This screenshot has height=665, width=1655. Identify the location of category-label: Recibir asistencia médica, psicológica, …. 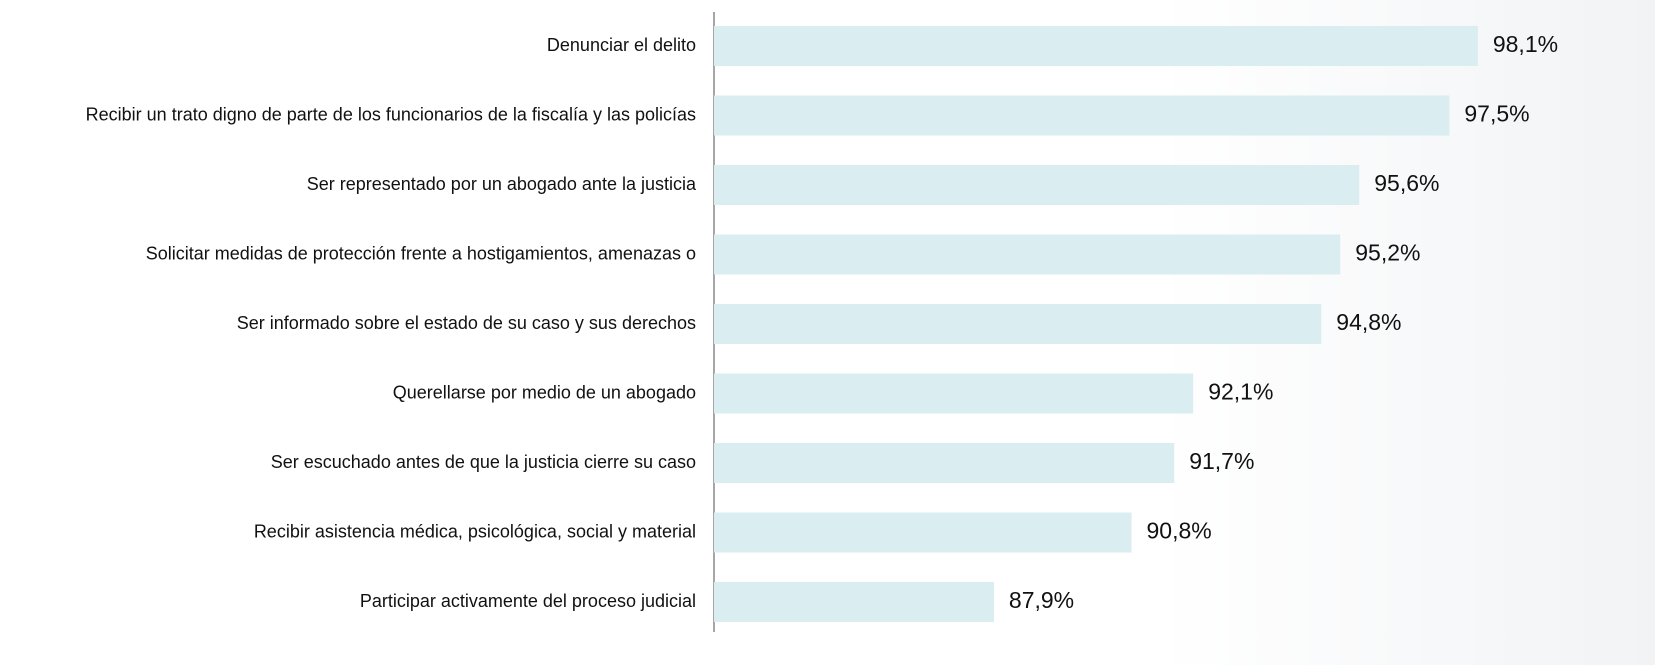
(475, 531).